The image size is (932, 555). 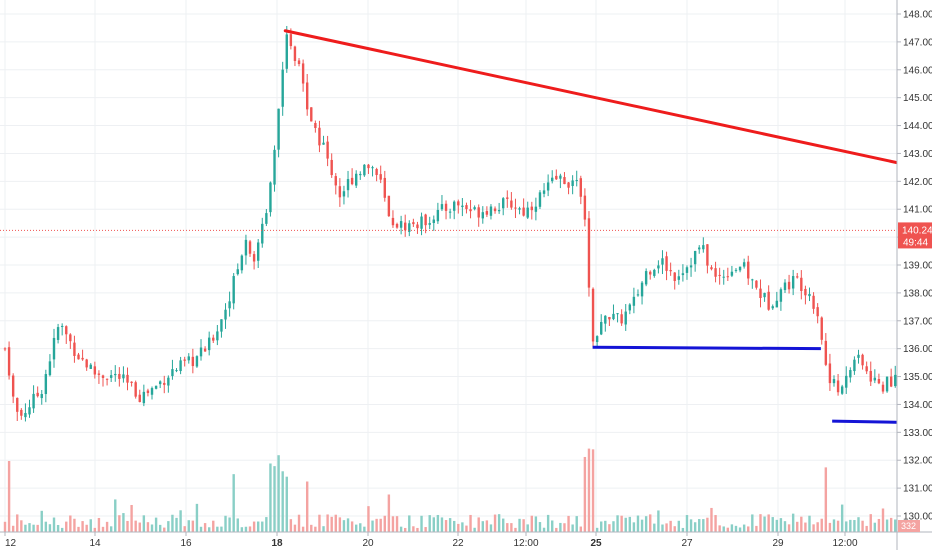 What do you see at coordinates (186, 543) in the screenshot?
I see `x-tick-label: 16` at bounding box center [186, 543].